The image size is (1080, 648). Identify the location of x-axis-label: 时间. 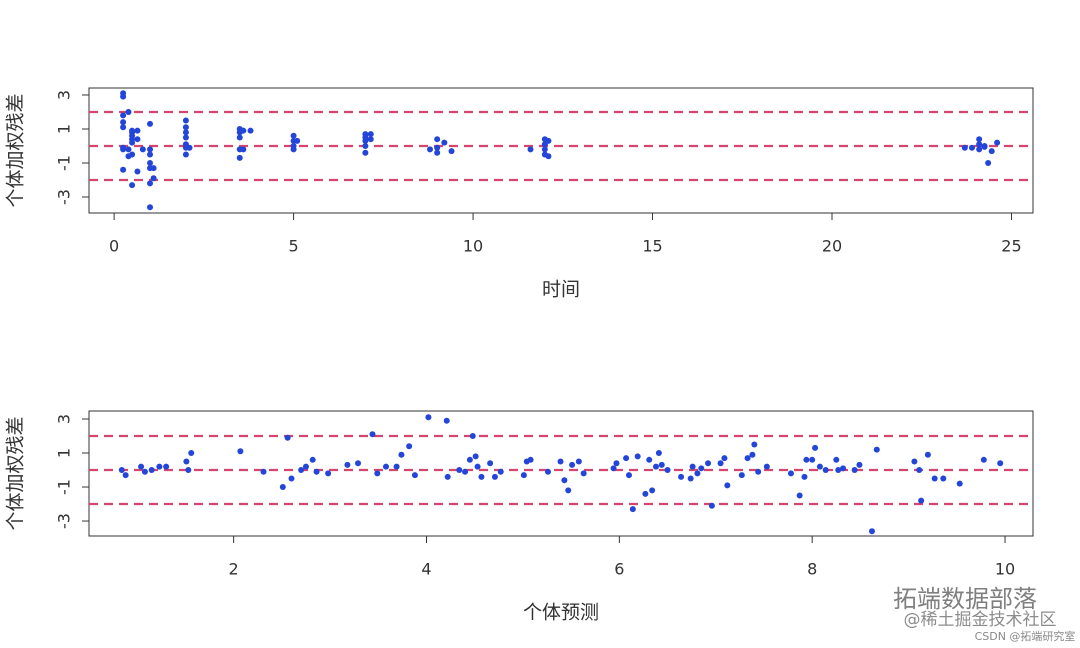
(561, 290).